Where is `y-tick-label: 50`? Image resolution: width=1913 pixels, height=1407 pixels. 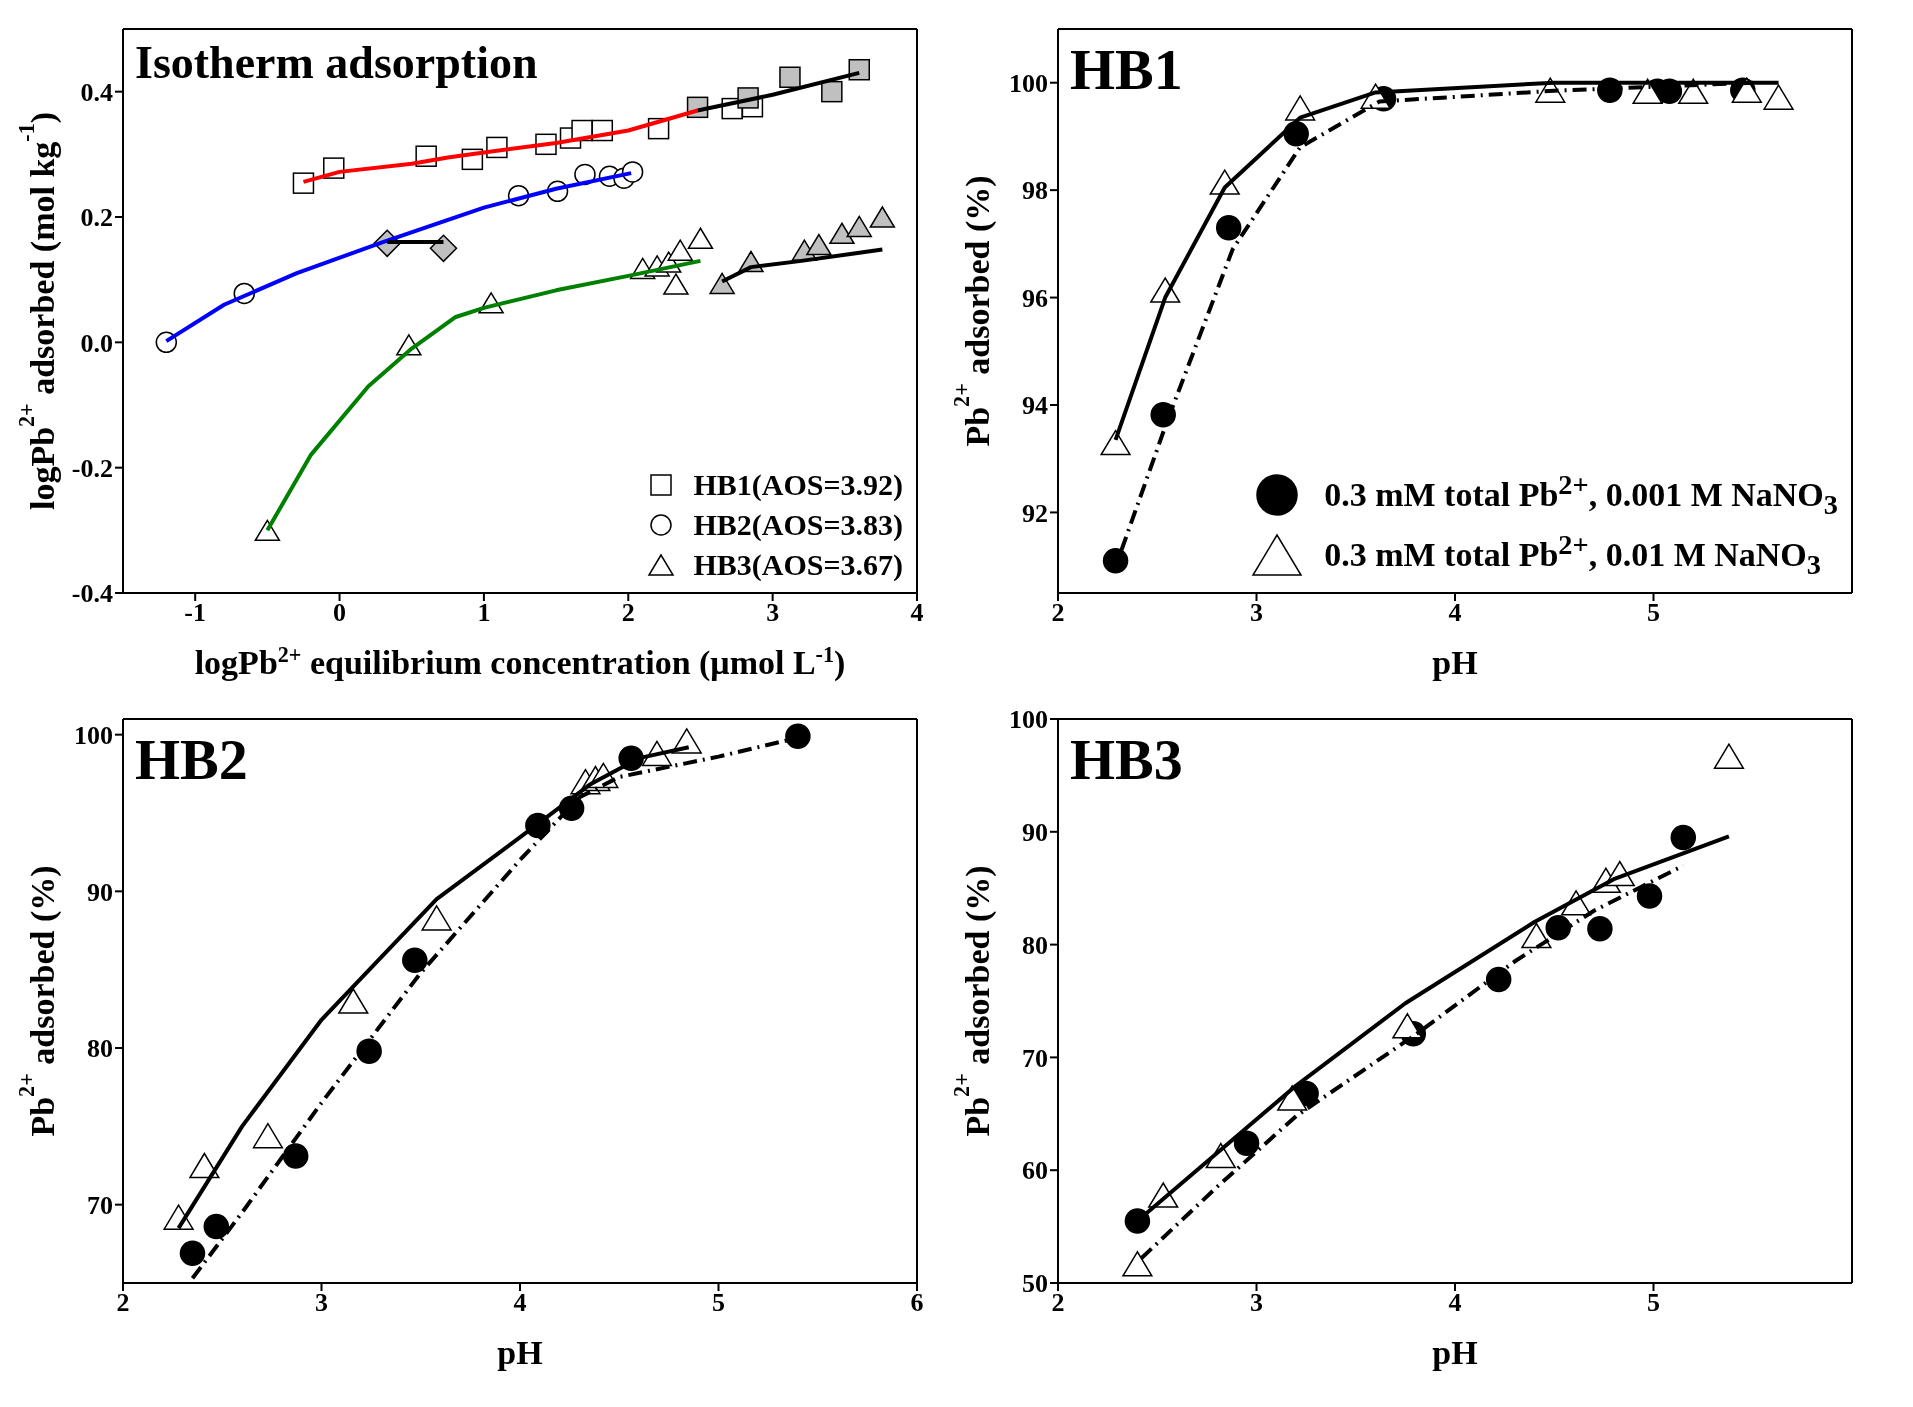
y-tick-label: 50 is located at coordinates (1035, 1284).